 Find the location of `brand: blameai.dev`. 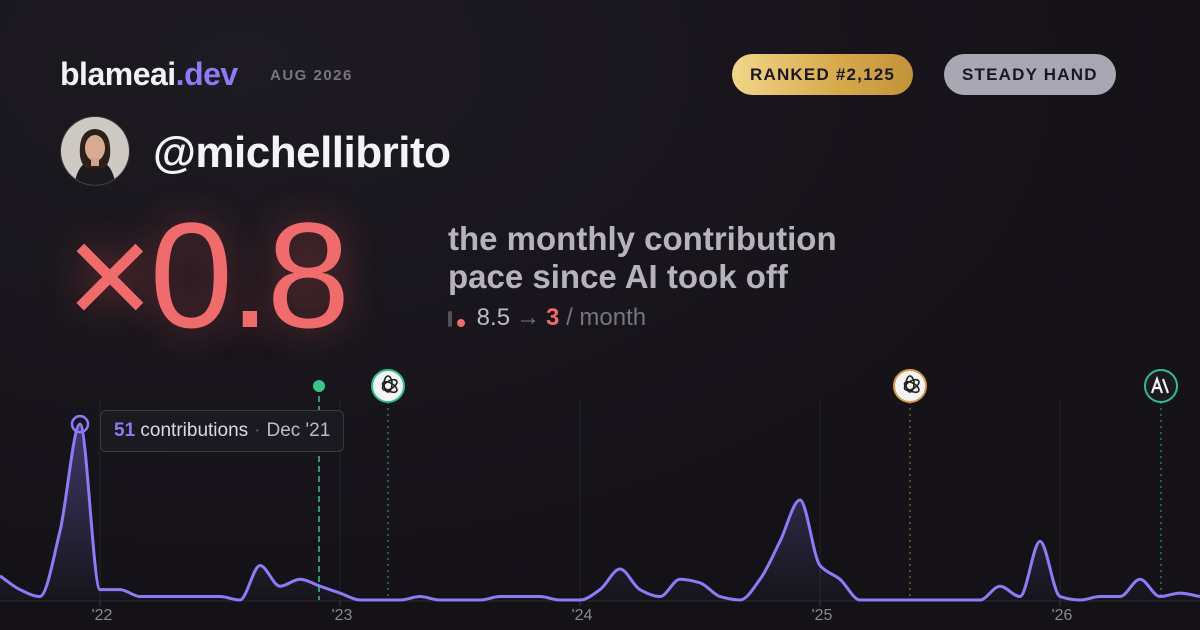

brand: blameai.dev is located at coordinates (149, 74).